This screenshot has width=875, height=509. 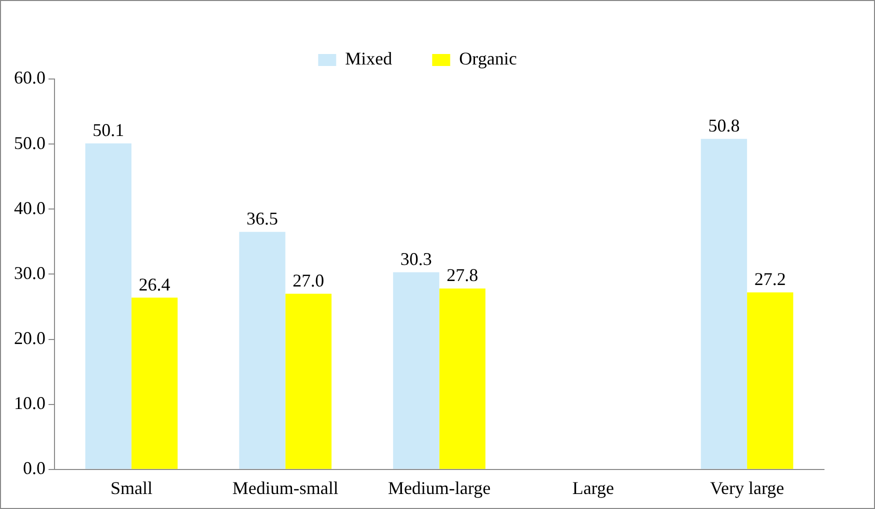 What do you see at coordinates (593, 488) in the screenshot?
I see `x-tick-label: Large` at bounding box center [593, 488].